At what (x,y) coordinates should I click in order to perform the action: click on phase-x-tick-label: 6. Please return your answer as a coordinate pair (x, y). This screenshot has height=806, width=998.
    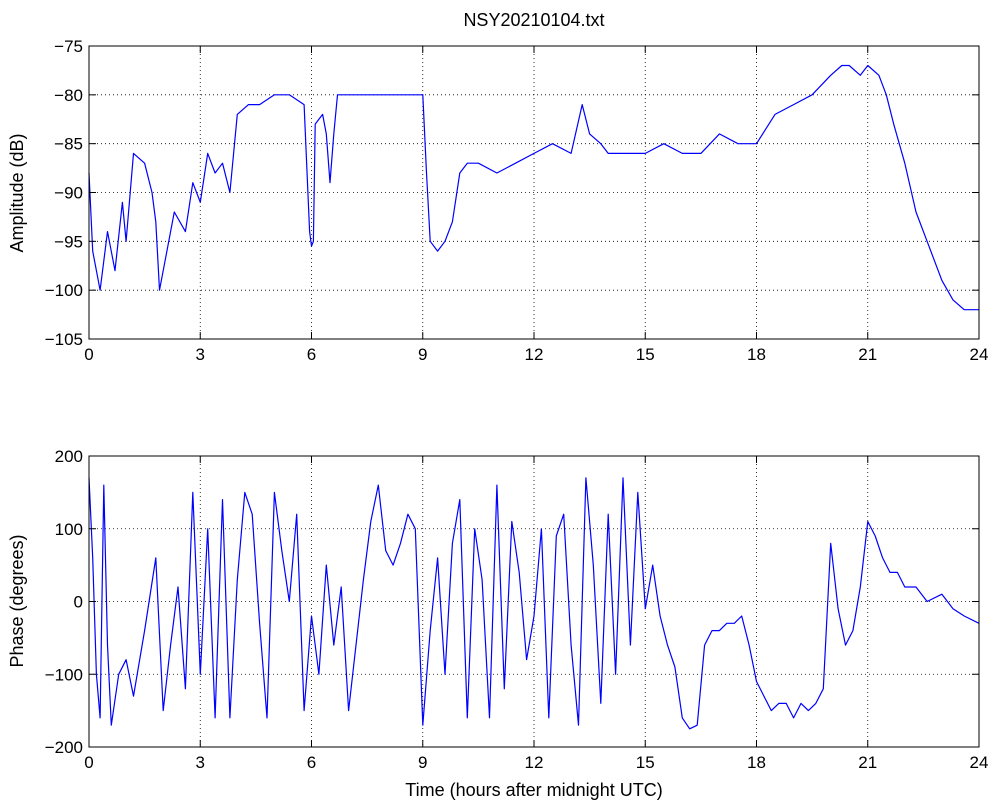
    Looking at the image, I should click on (311, 762).